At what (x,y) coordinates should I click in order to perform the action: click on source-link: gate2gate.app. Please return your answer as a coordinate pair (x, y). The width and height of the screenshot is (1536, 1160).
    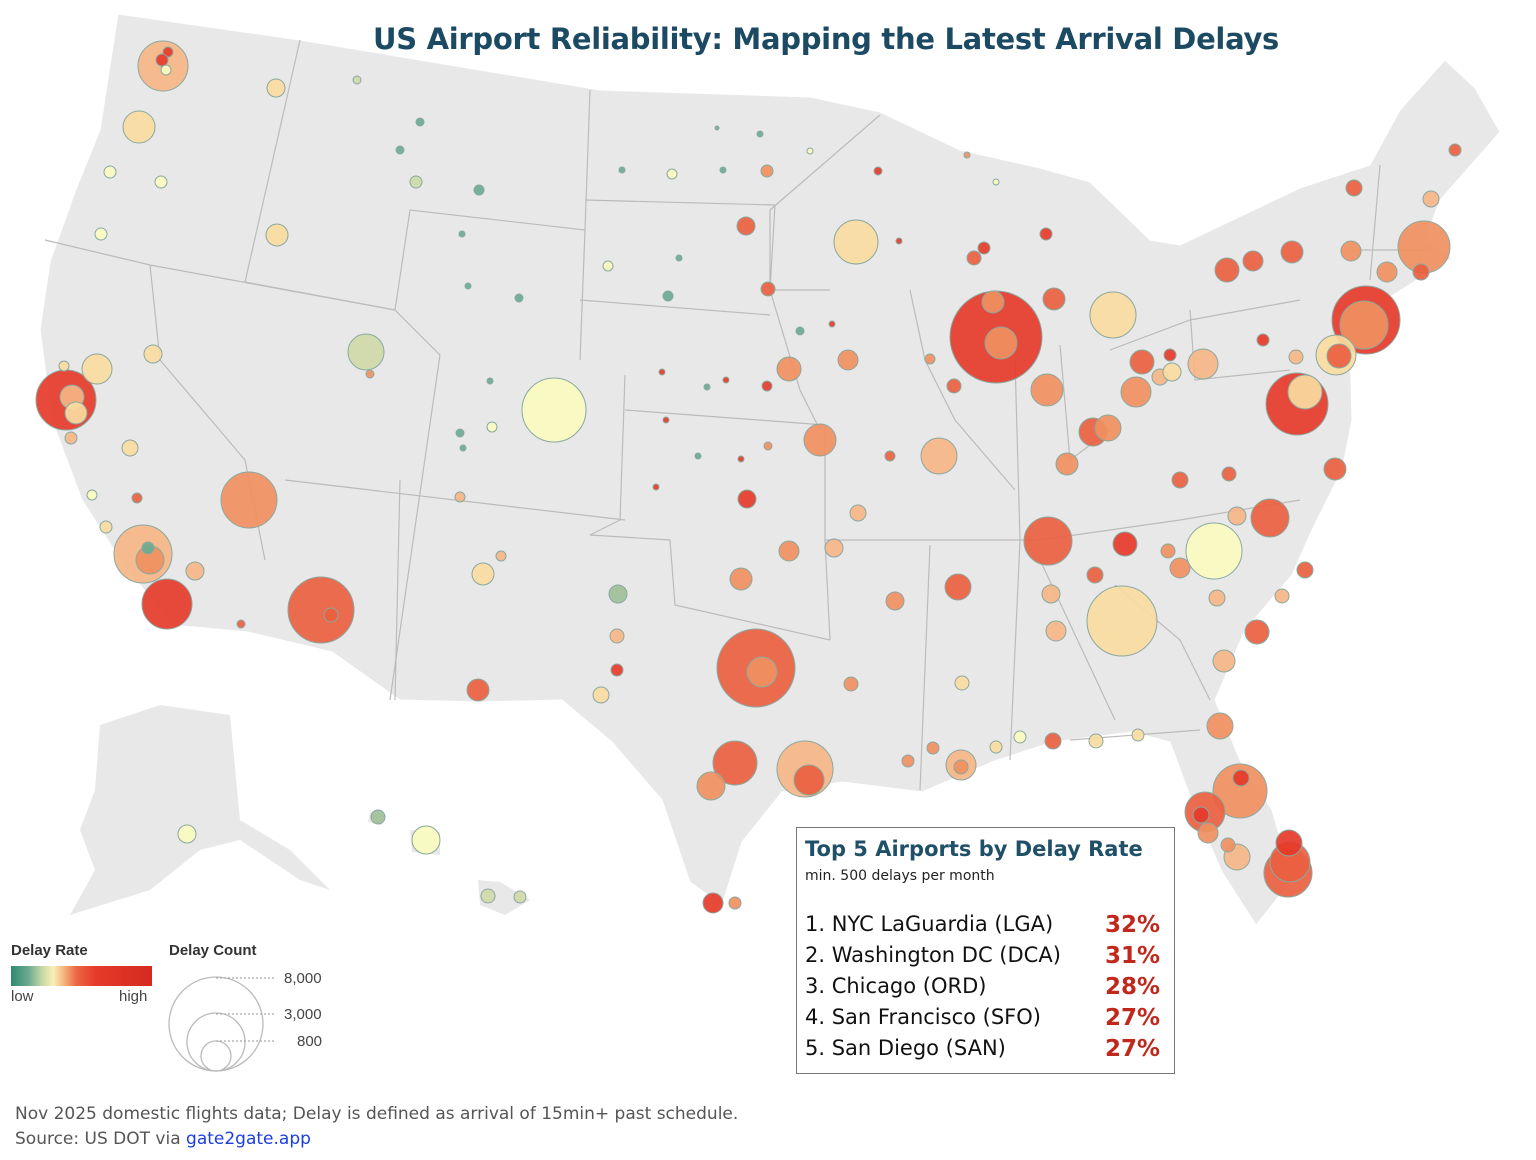
    Looking at the image, I should click on (248, 1139).